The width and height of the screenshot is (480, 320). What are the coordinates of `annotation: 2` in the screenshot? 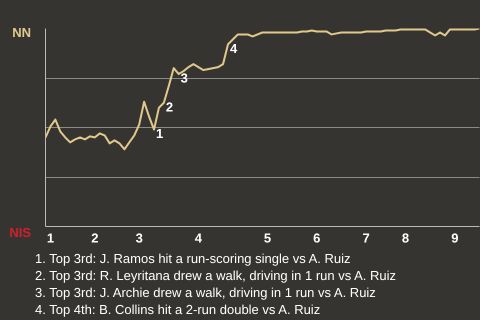 It's located at (170, 106).